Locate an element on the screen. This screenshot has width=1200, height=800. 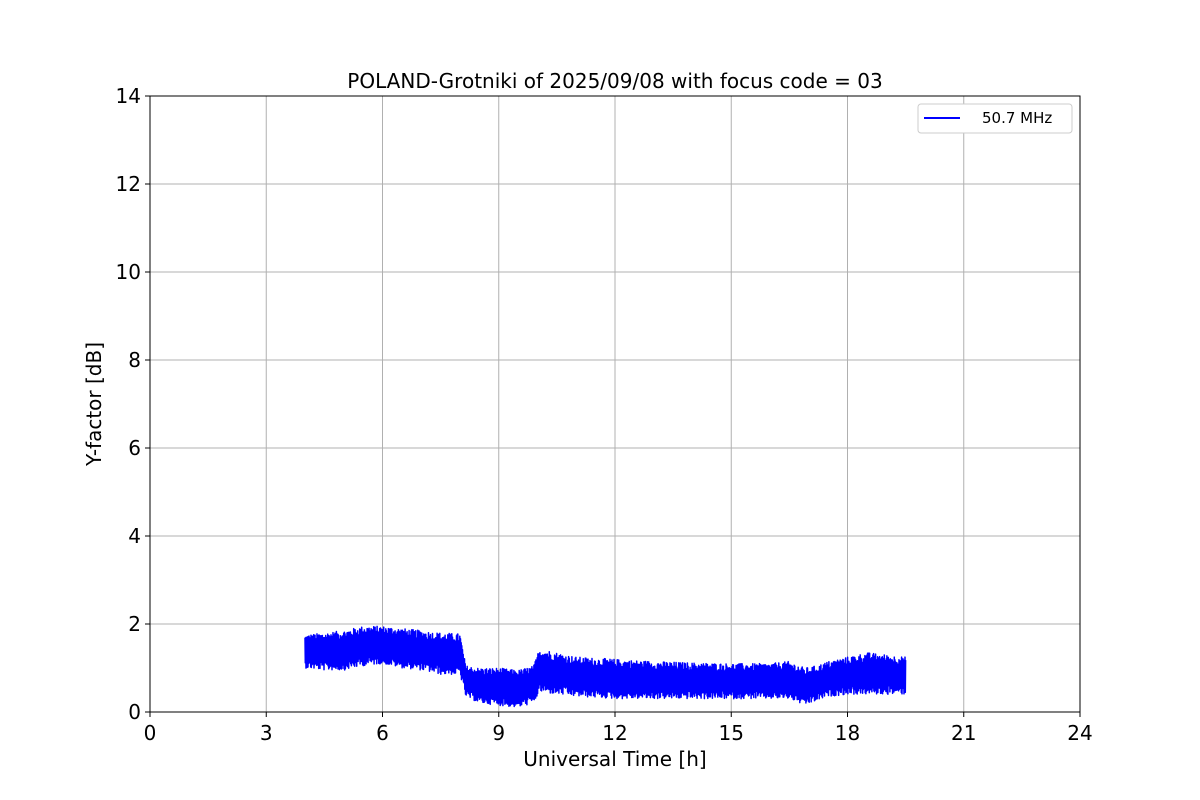
y-tick-label: 4 is located at coordinates (134, 536).